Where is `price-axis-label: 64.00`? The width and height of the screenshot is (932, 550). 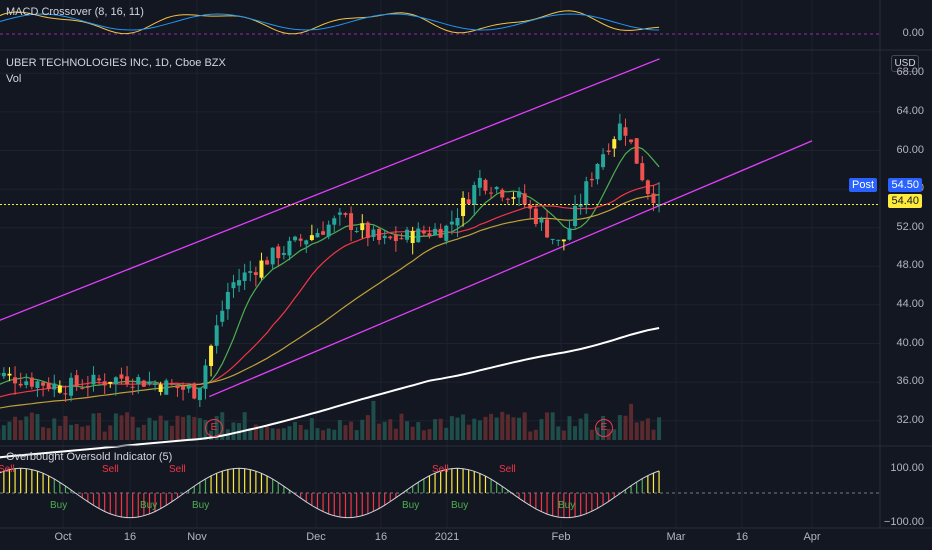
price-axis-label: 64.00 is located at coordinates (910, 110).